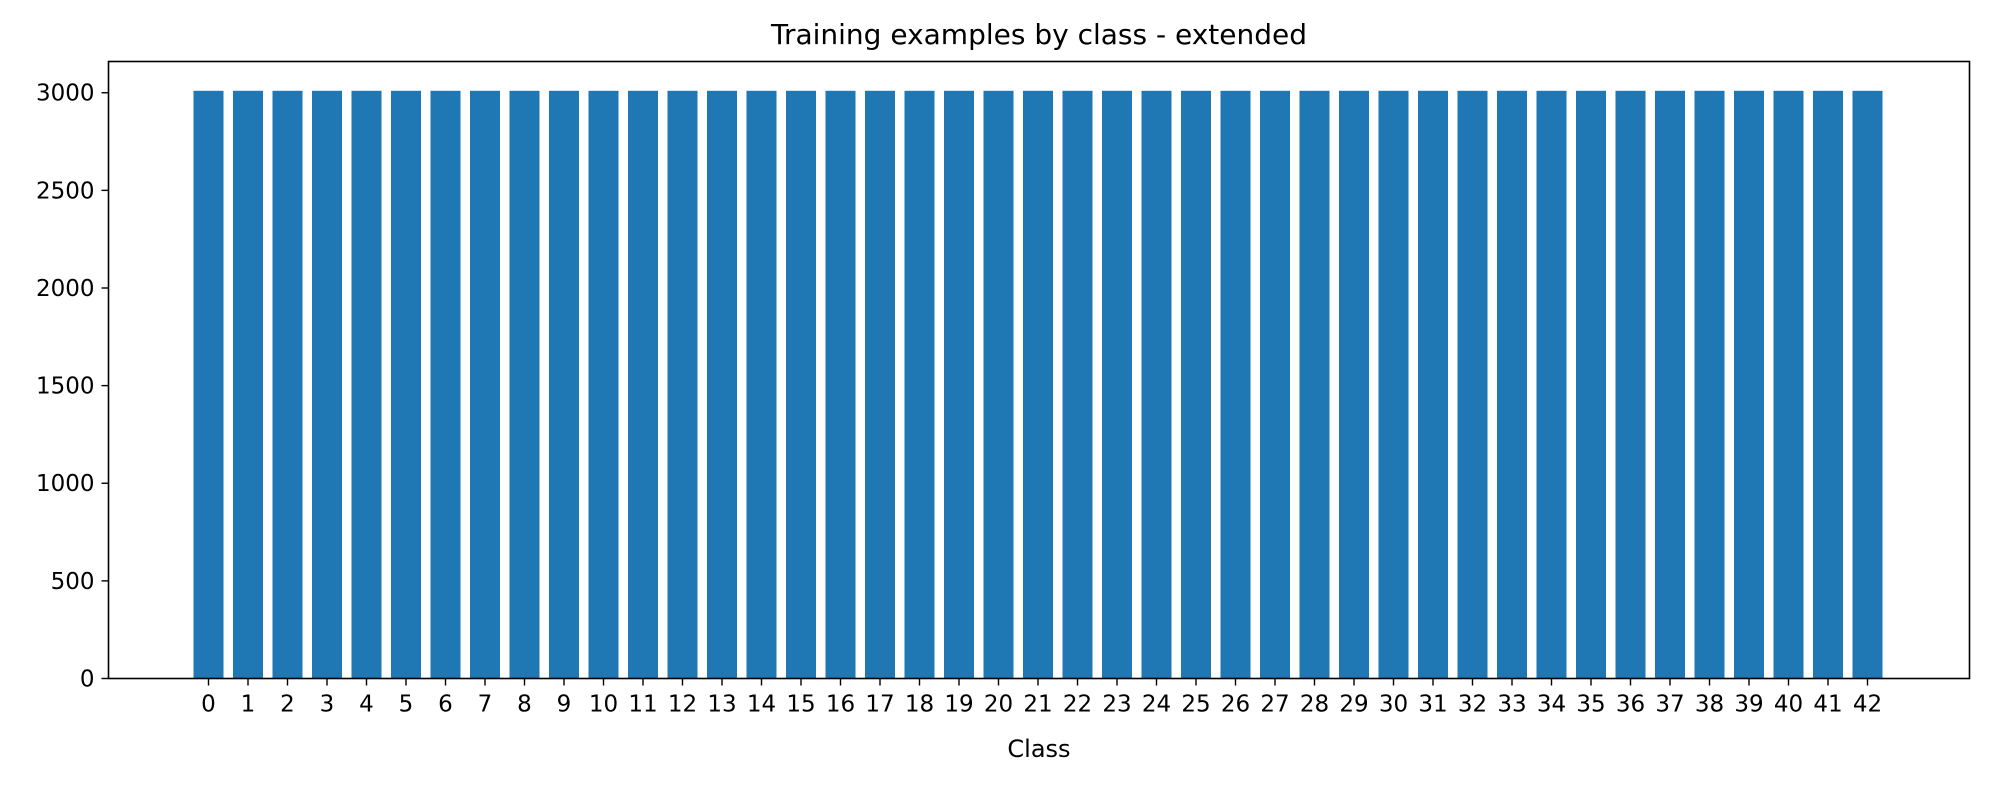 Image resolution: width=1993 pixels, height=790 pixels. I want to click on x-tick-label: 21, so click(1037, 705).